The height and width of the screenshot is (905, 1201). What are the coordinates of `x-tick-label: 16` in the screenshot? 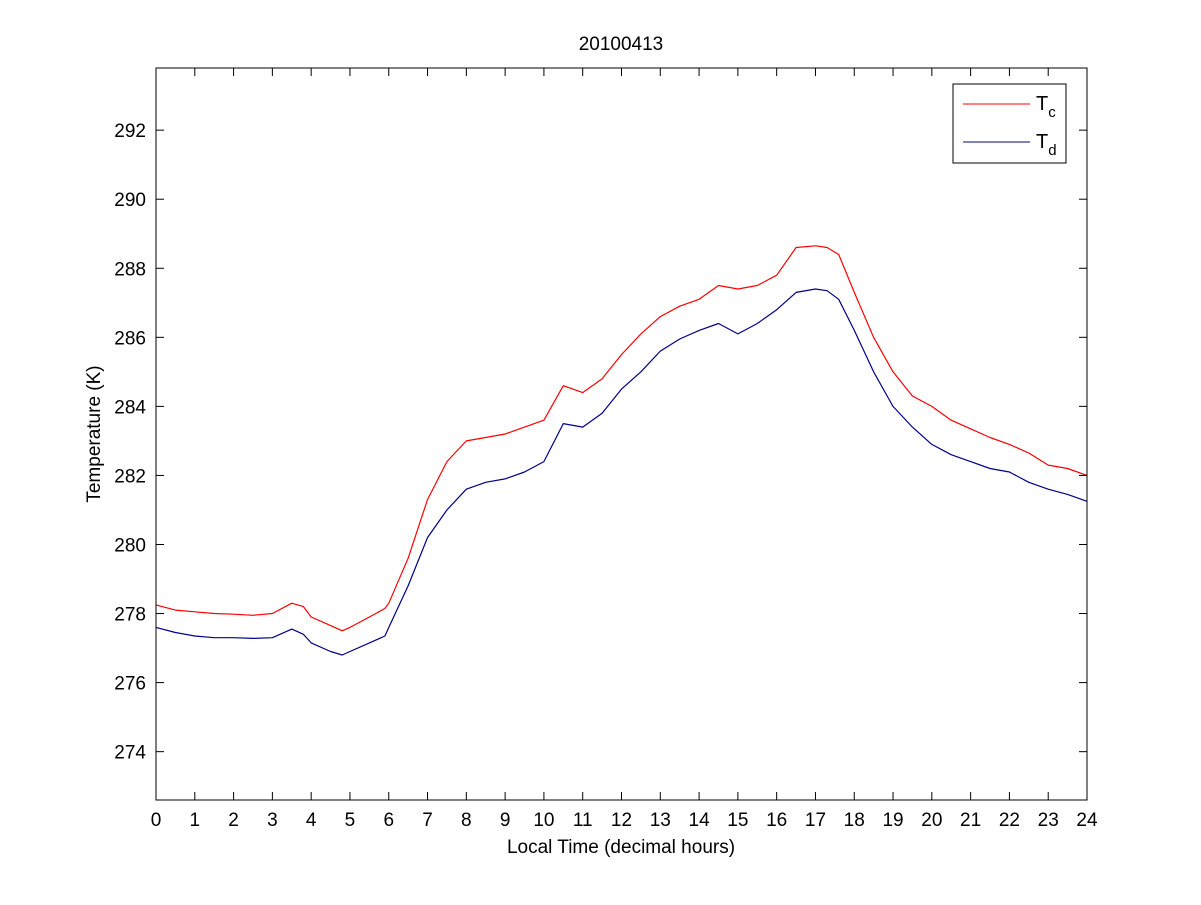 It's located at (776, 820).